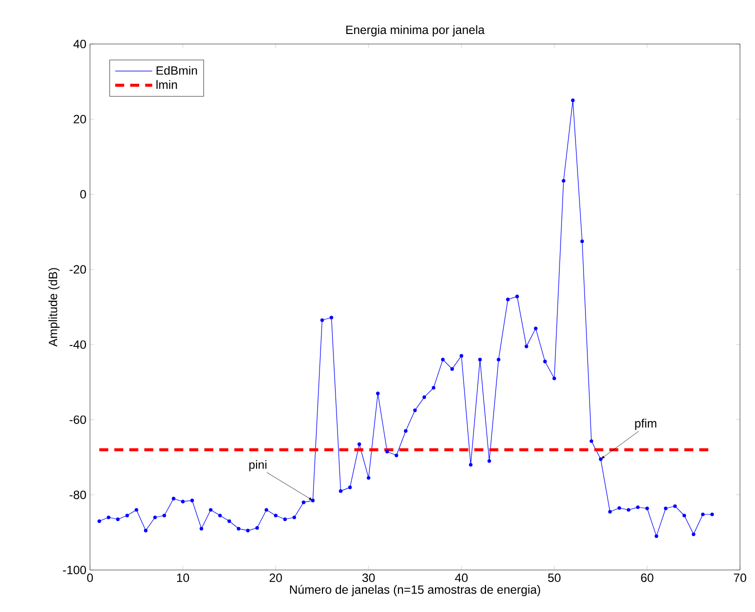 This screenshot has height=612, width=755. What do you see at coordinates (78, 495) in the screenshot?
I see `y-tick-label: -80` at bounding box center [78, 495].